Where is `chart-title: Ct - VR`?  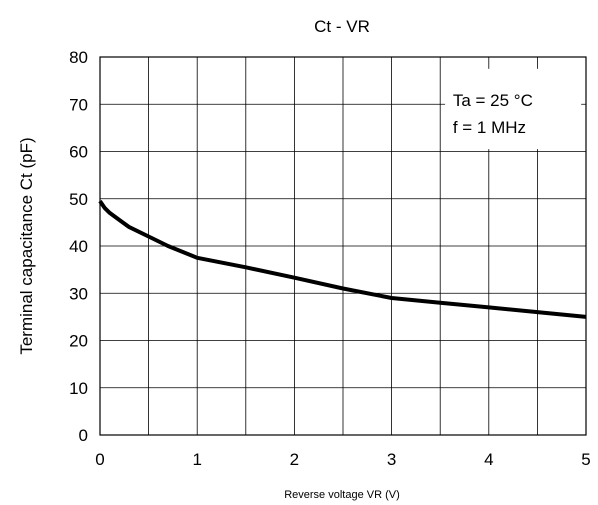
chart-title: Ct - VR is located at coordinates (342, 26).